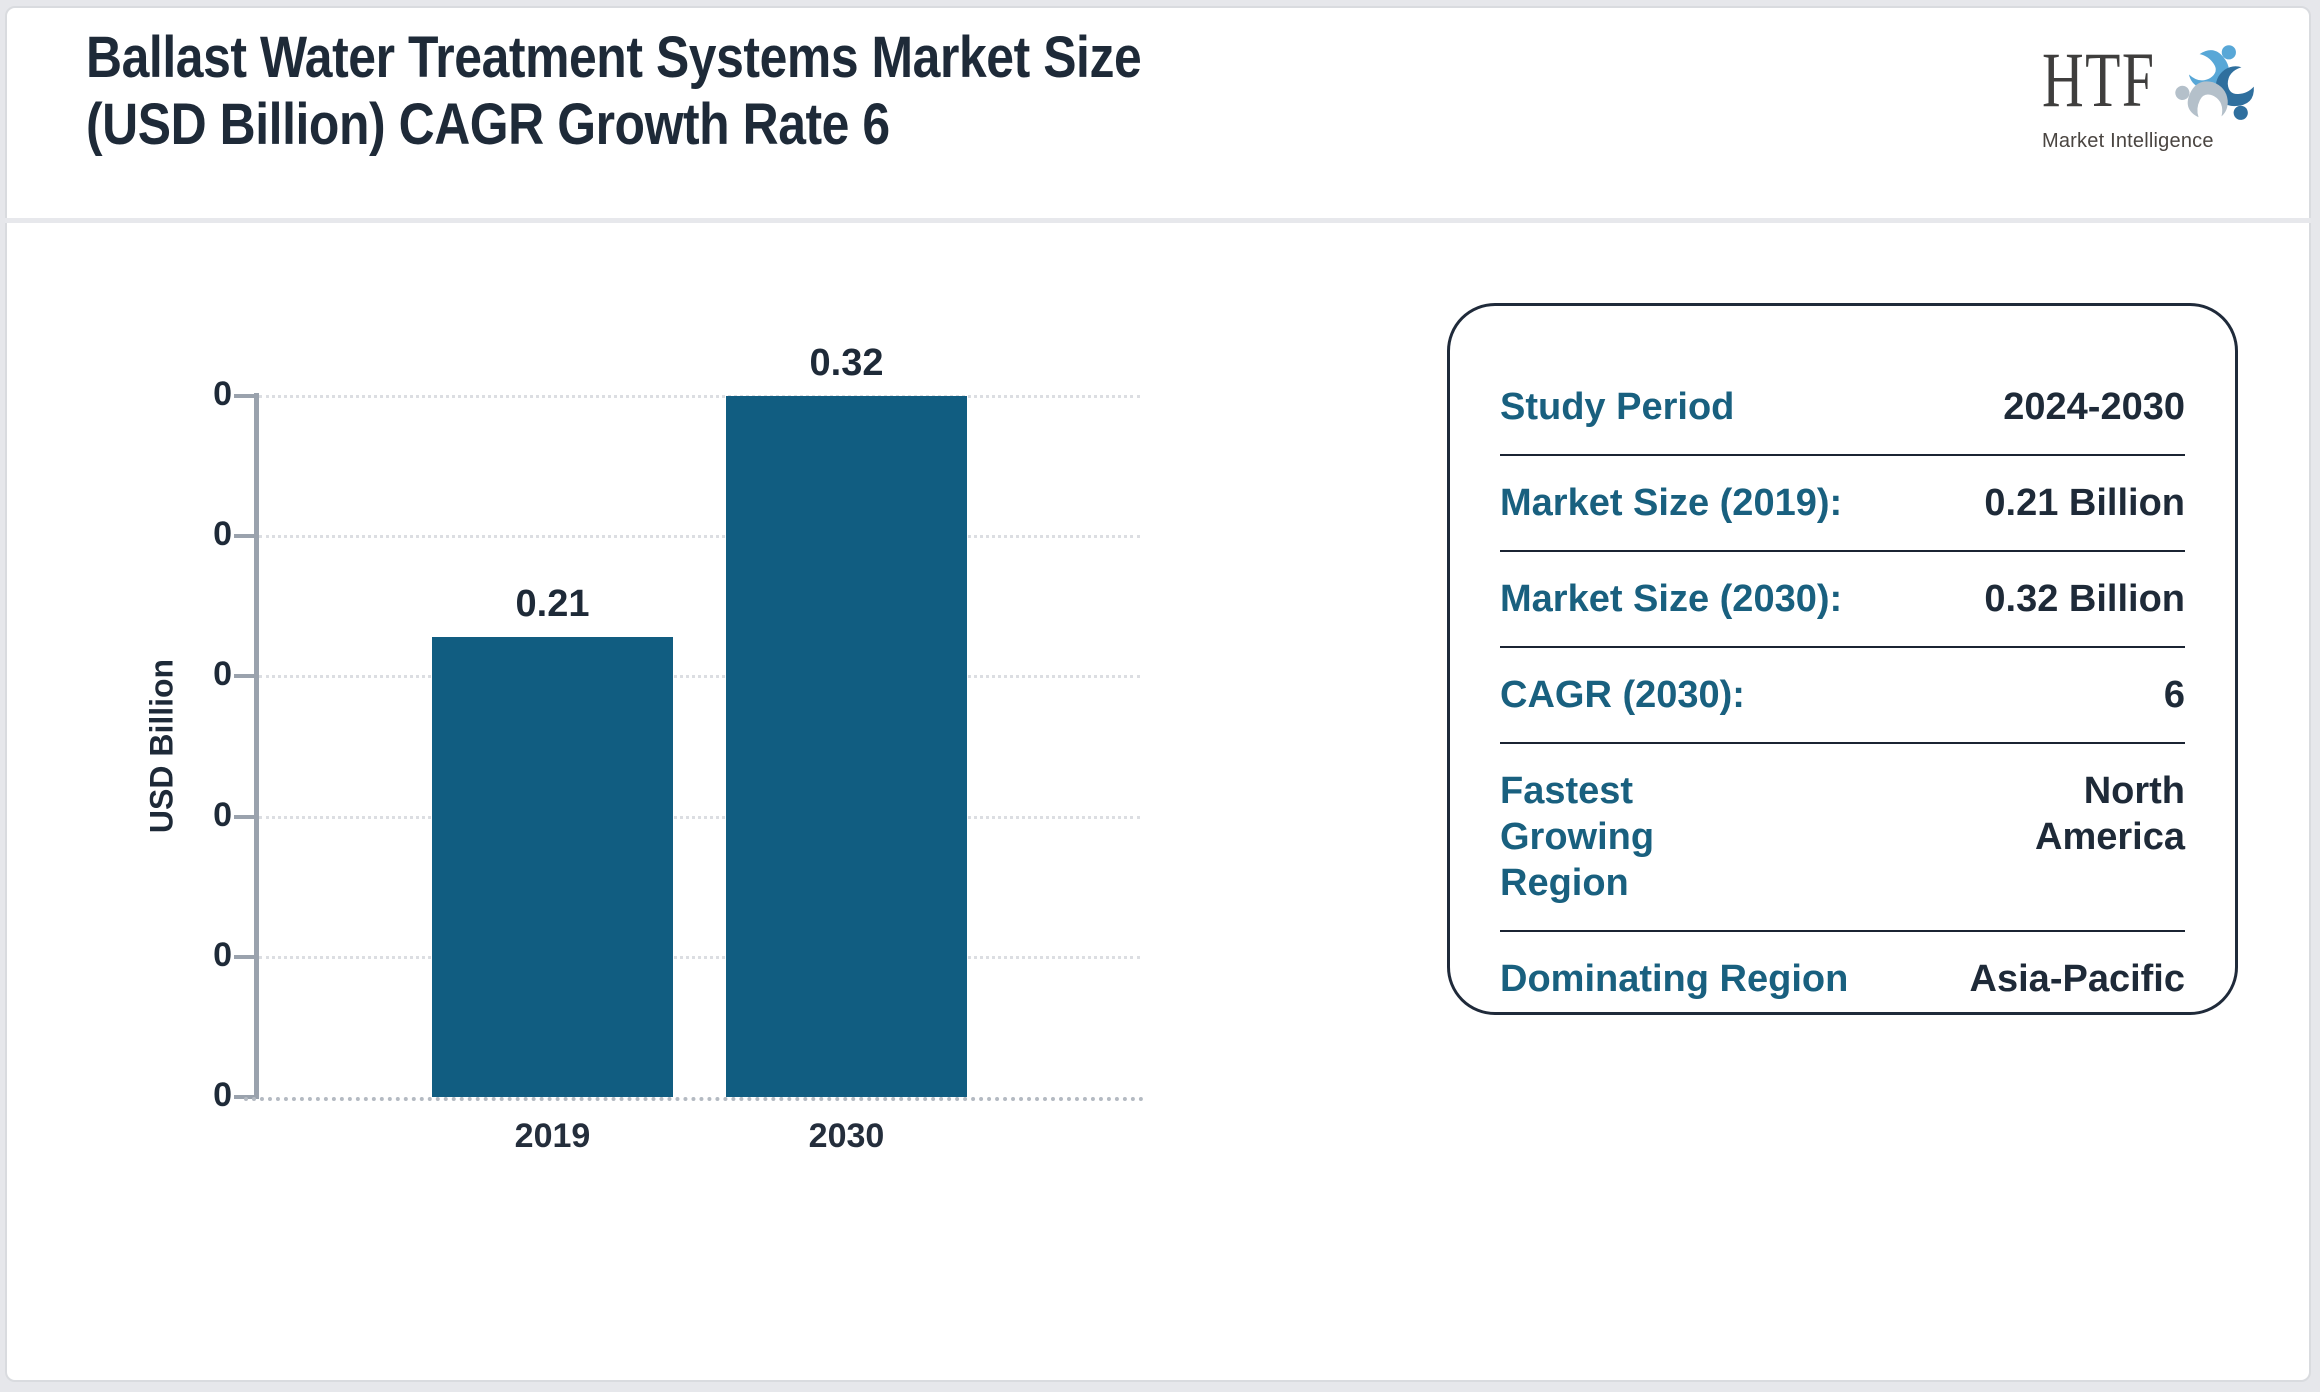 The height and width of the screenshot is (1392, 2320). Describe the element at coordinates (1158, 220) in the screenshot. I see `header-divider` at that location.